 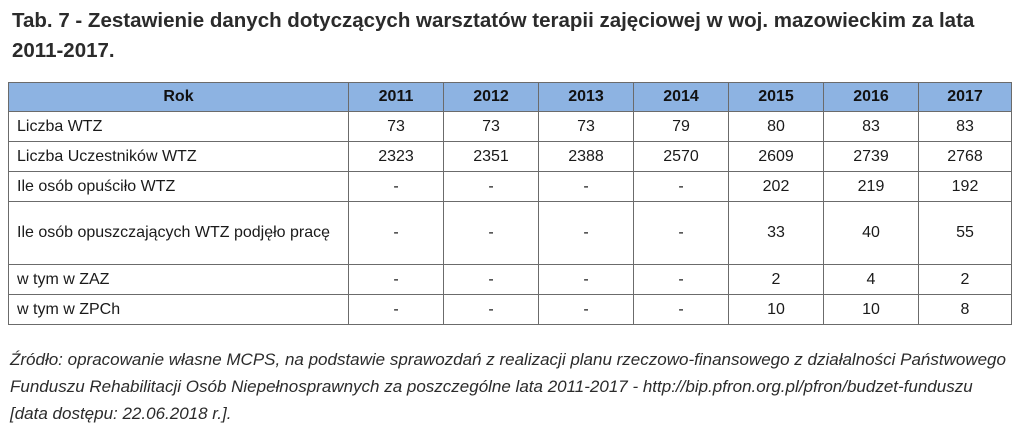 What do you see at coordinates (396, 97) in the screenshot?
I see `header-cell-year: 2011` at bounding box center [396, 97].